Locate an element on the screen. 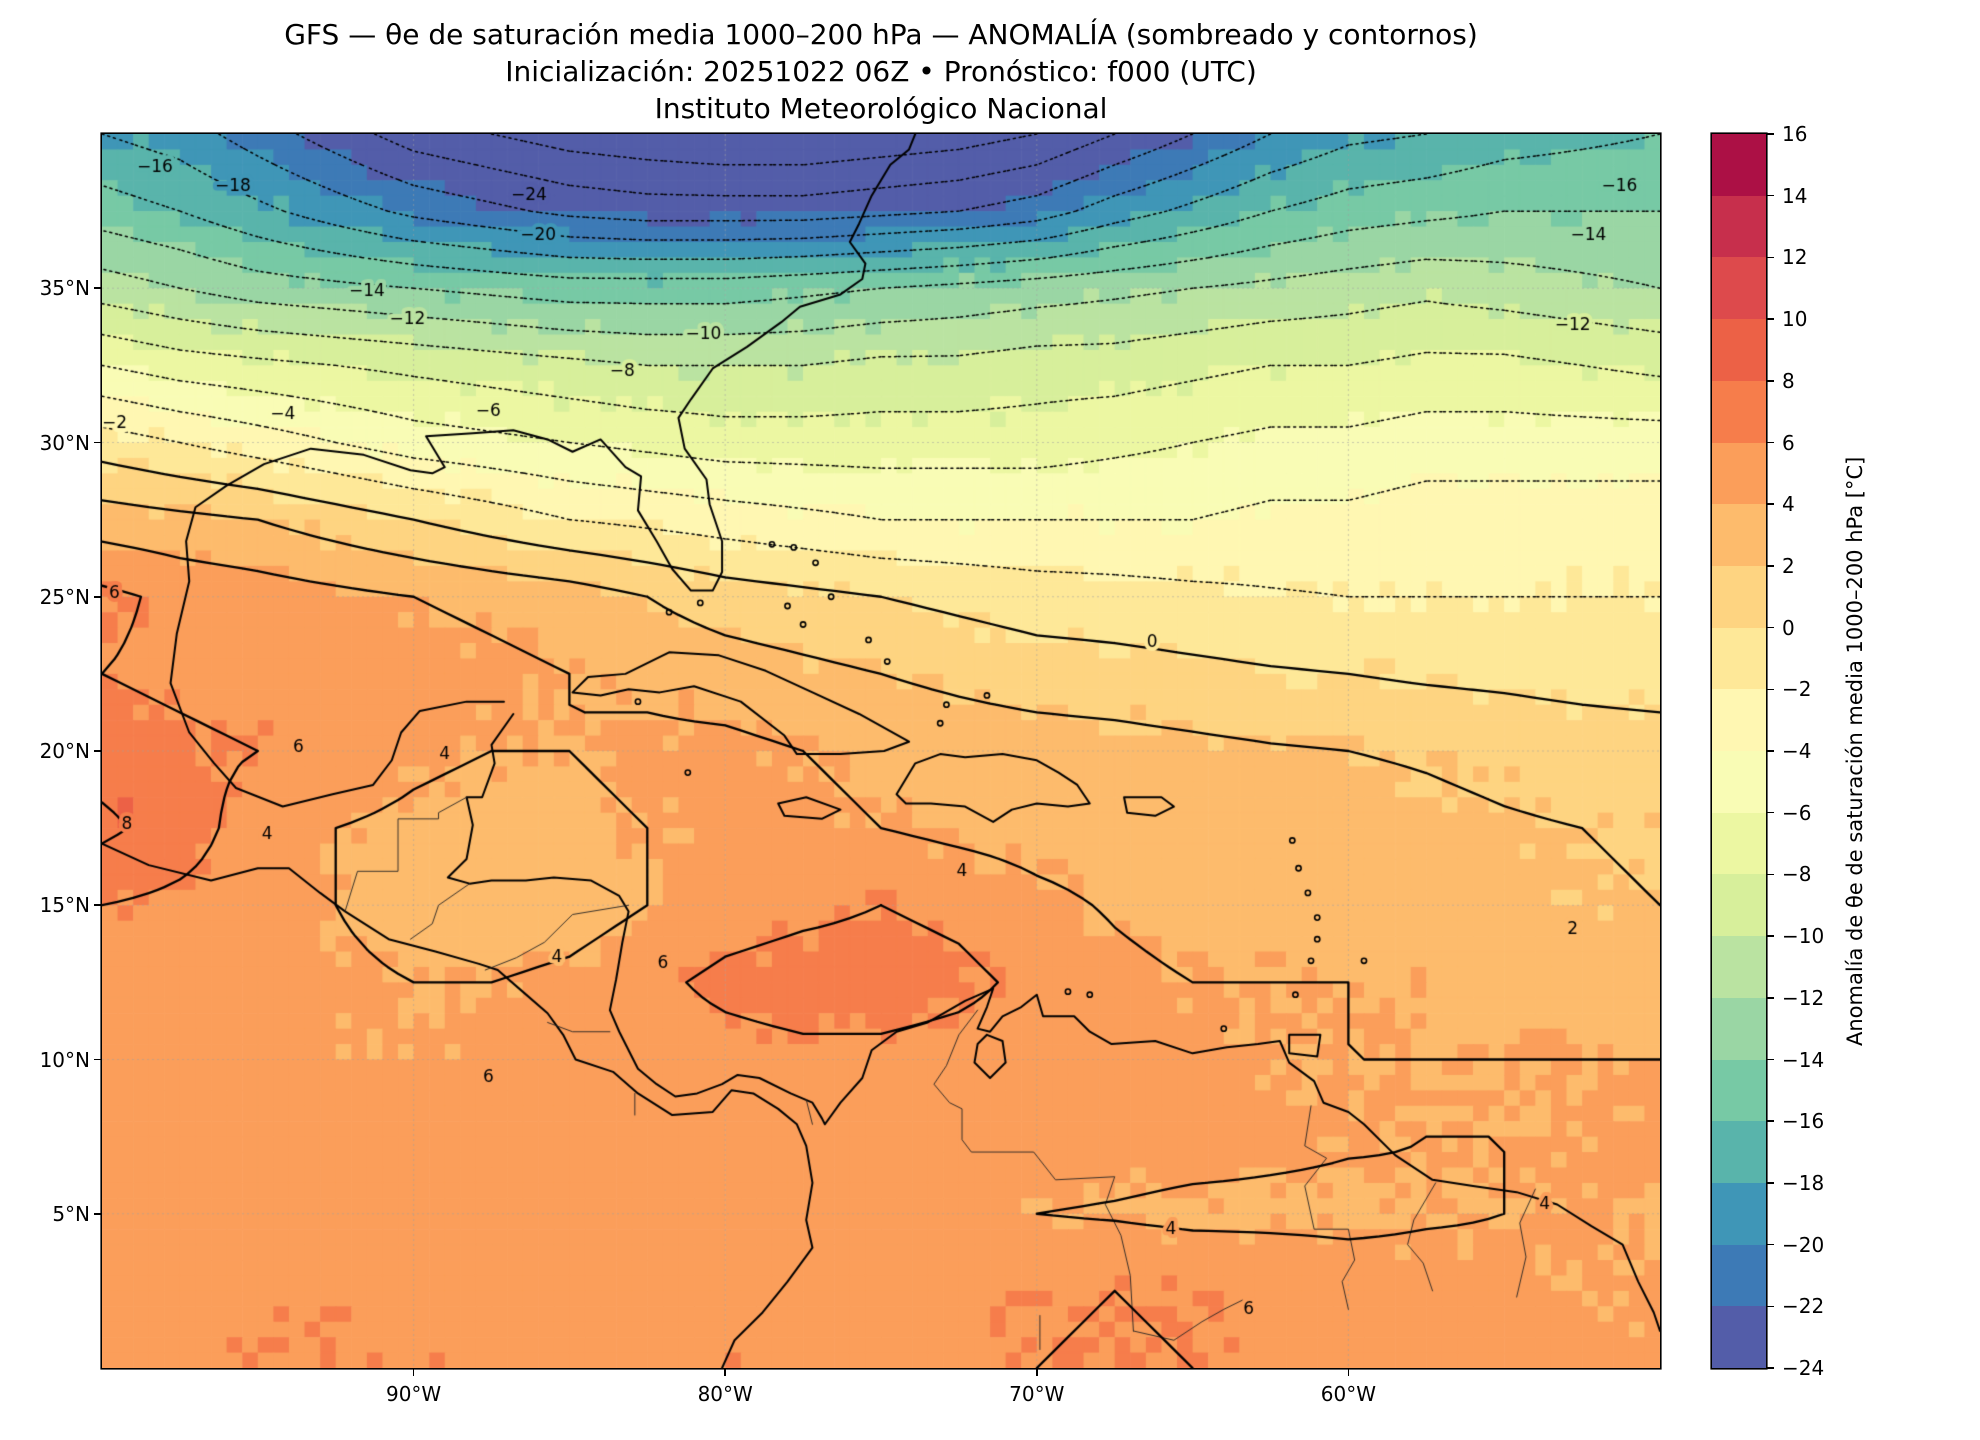  colorbar-tick-label: −18 is located at coordinates (1803, 1182).